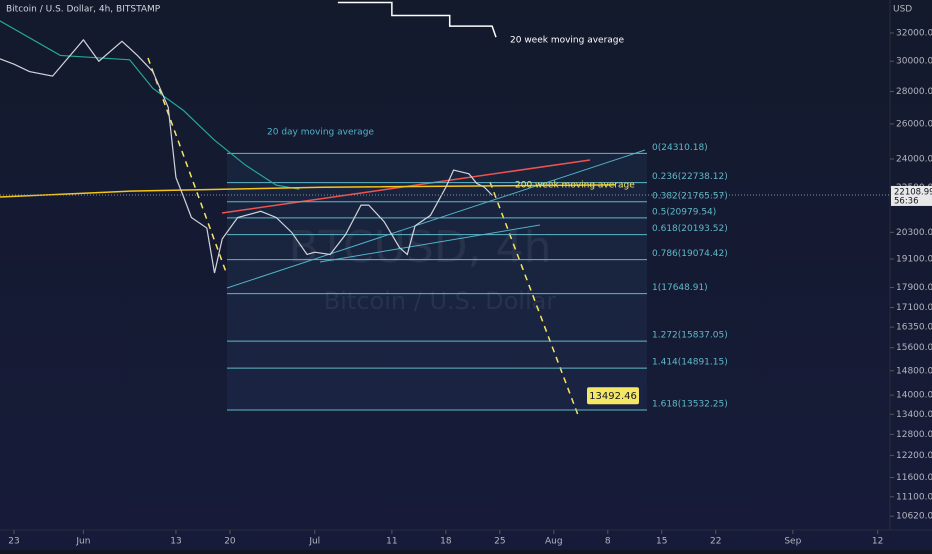 This screenshot has width=932, height=554. What do you see at coordinates (715, 542) in the screenshot?
I see `x-tick-label: 22` at bounding box center [715, 542].